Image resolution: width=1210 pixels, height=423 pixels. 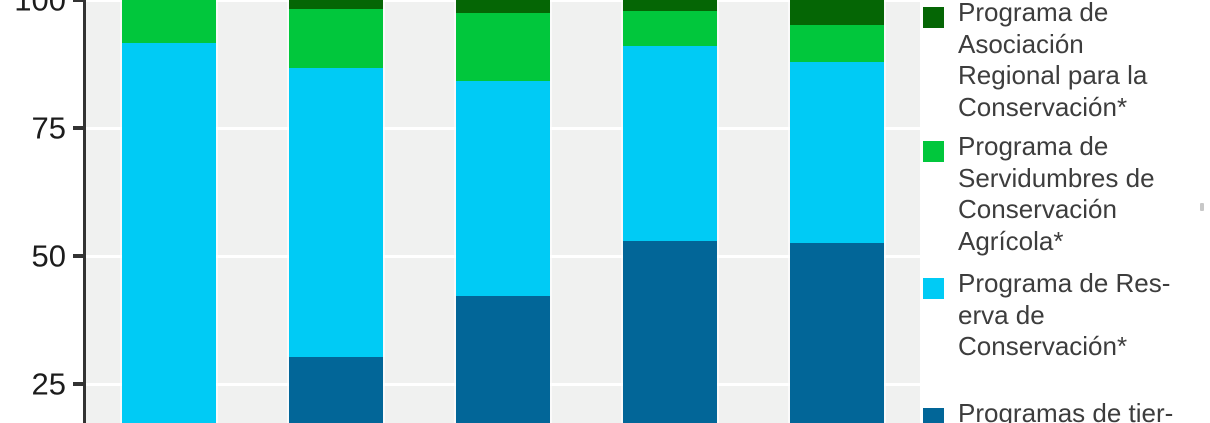 I want to click on legend-label-line: Conservación, so click(x=1037, y=209).